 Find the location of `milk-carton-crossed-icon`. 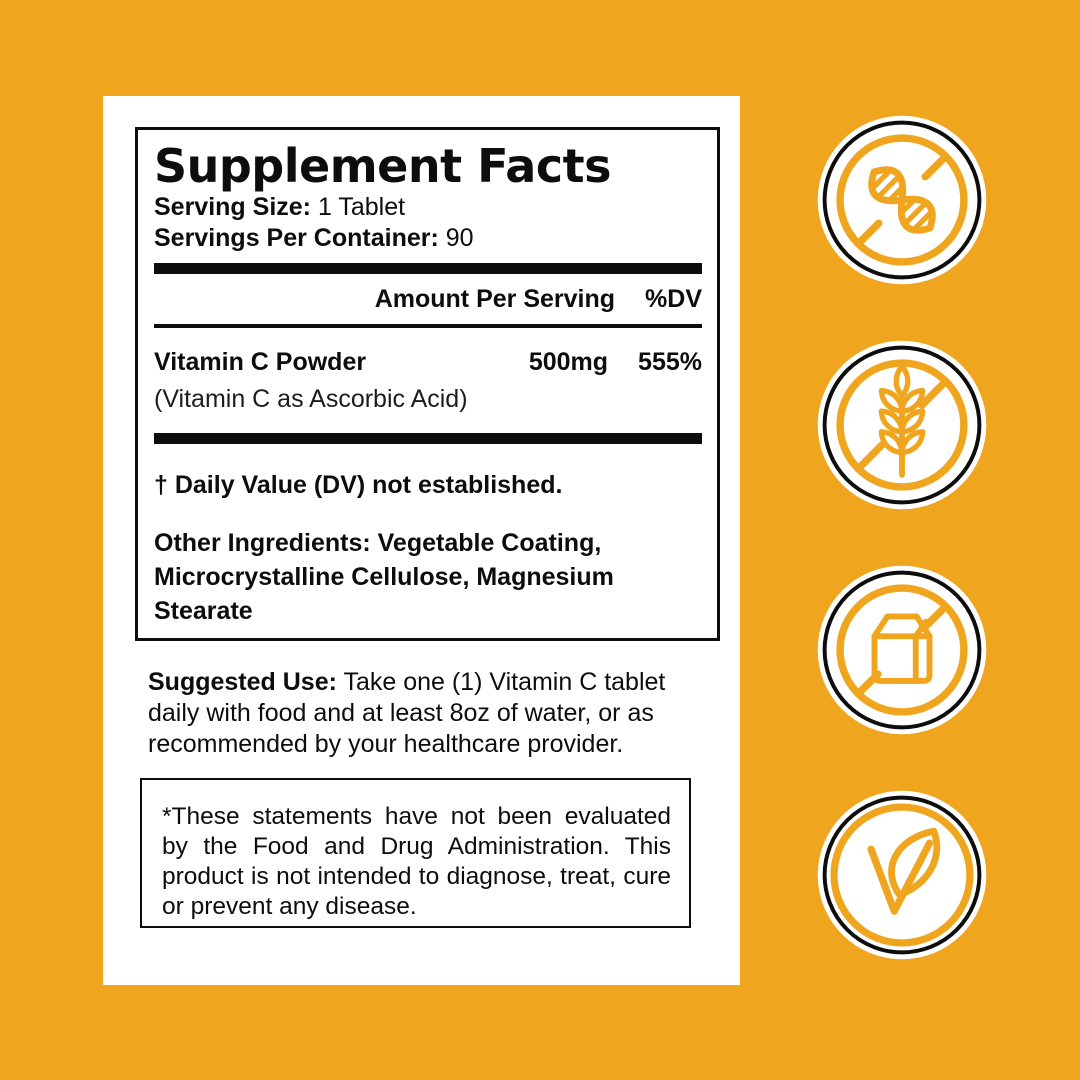

milk-carton-crossed-icon is located at coordinates (902, 650).